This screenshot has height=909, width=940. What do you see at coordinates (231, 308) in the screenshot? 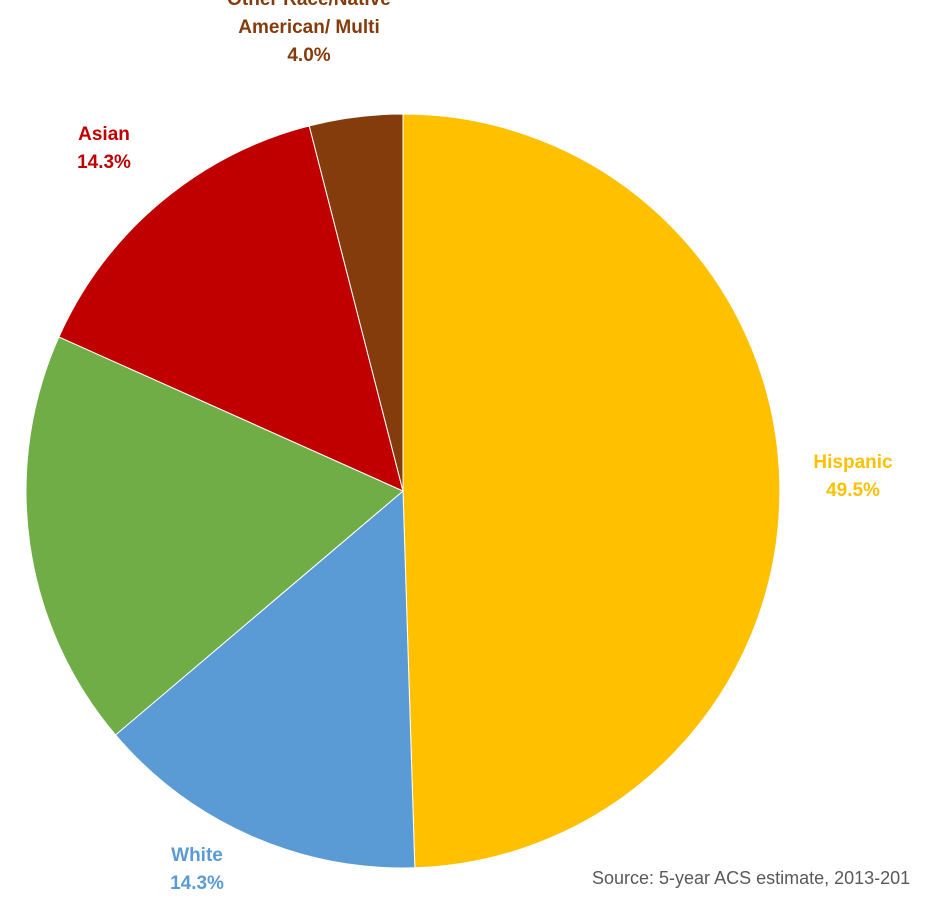
I see `pie-slice-asian` at bounding box center [231, 308].